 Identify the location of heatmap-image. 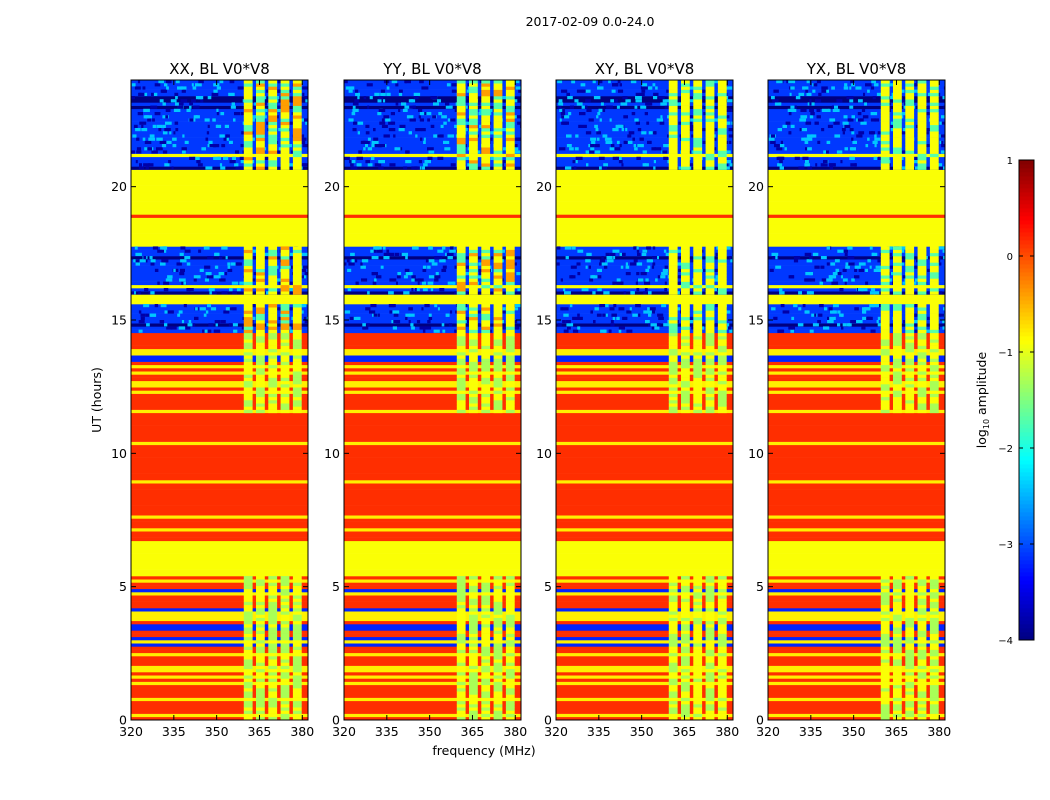
(219, 400).